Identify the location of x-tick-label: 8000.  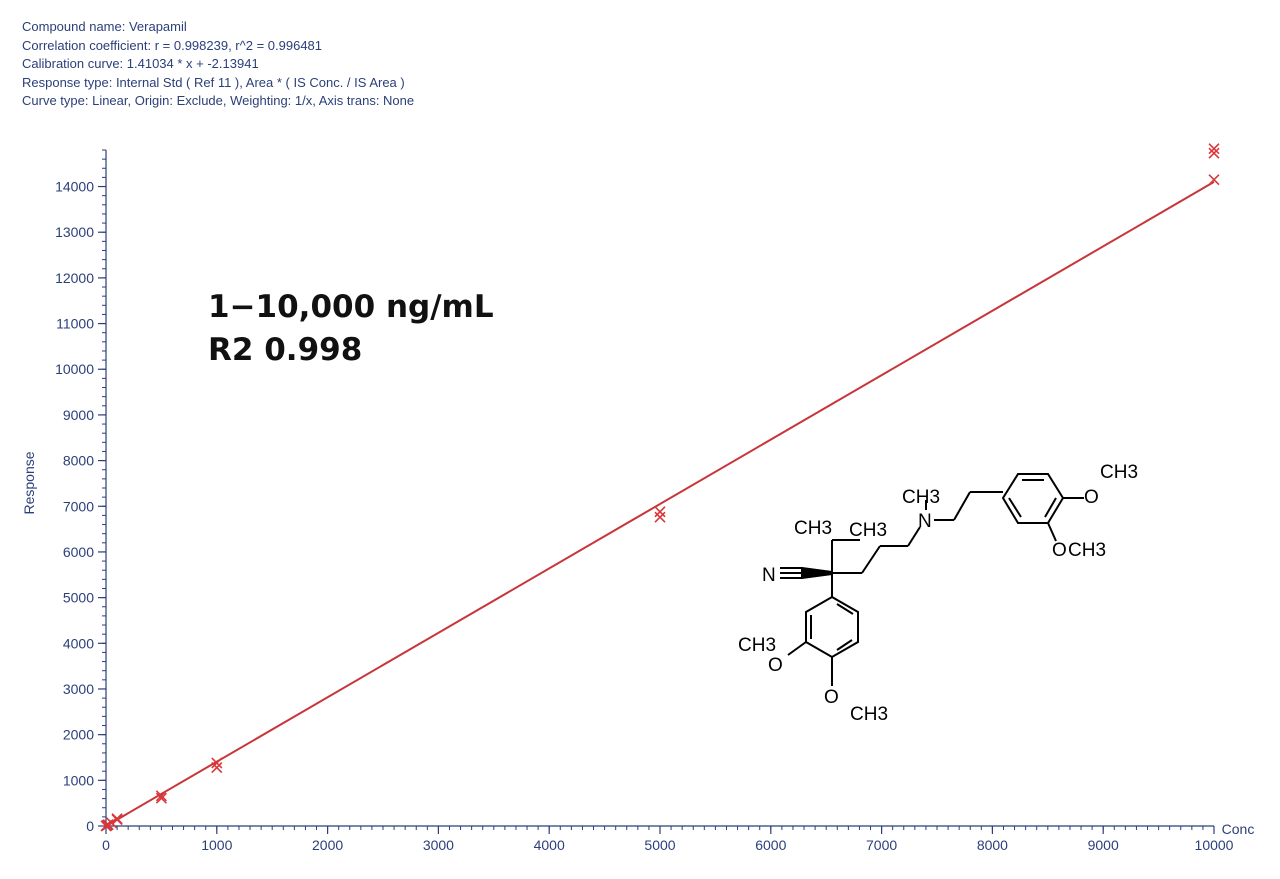
(992, 845).